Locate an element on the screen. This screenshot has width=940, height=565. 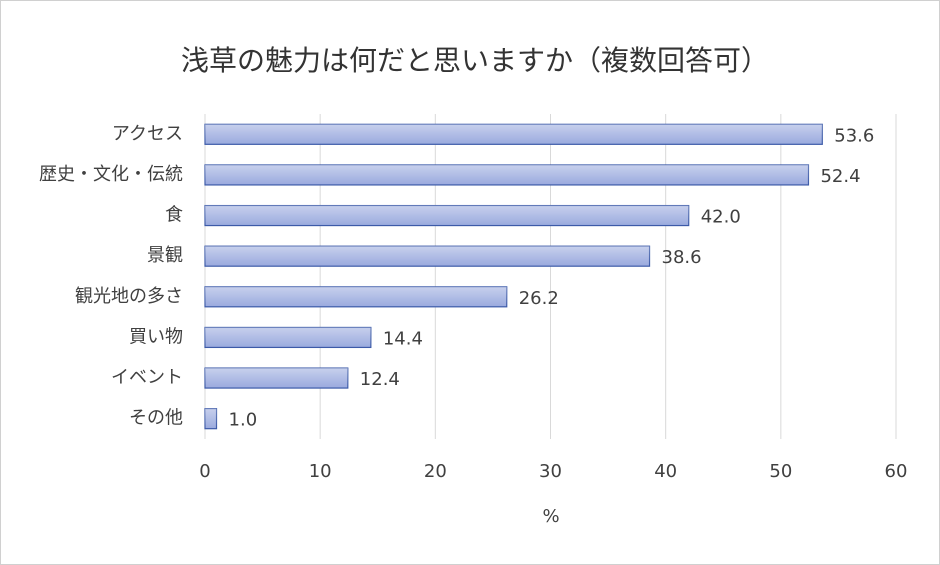
y-tick-label: 歴史・文化・伝統 is located at coordinates (111, 174).